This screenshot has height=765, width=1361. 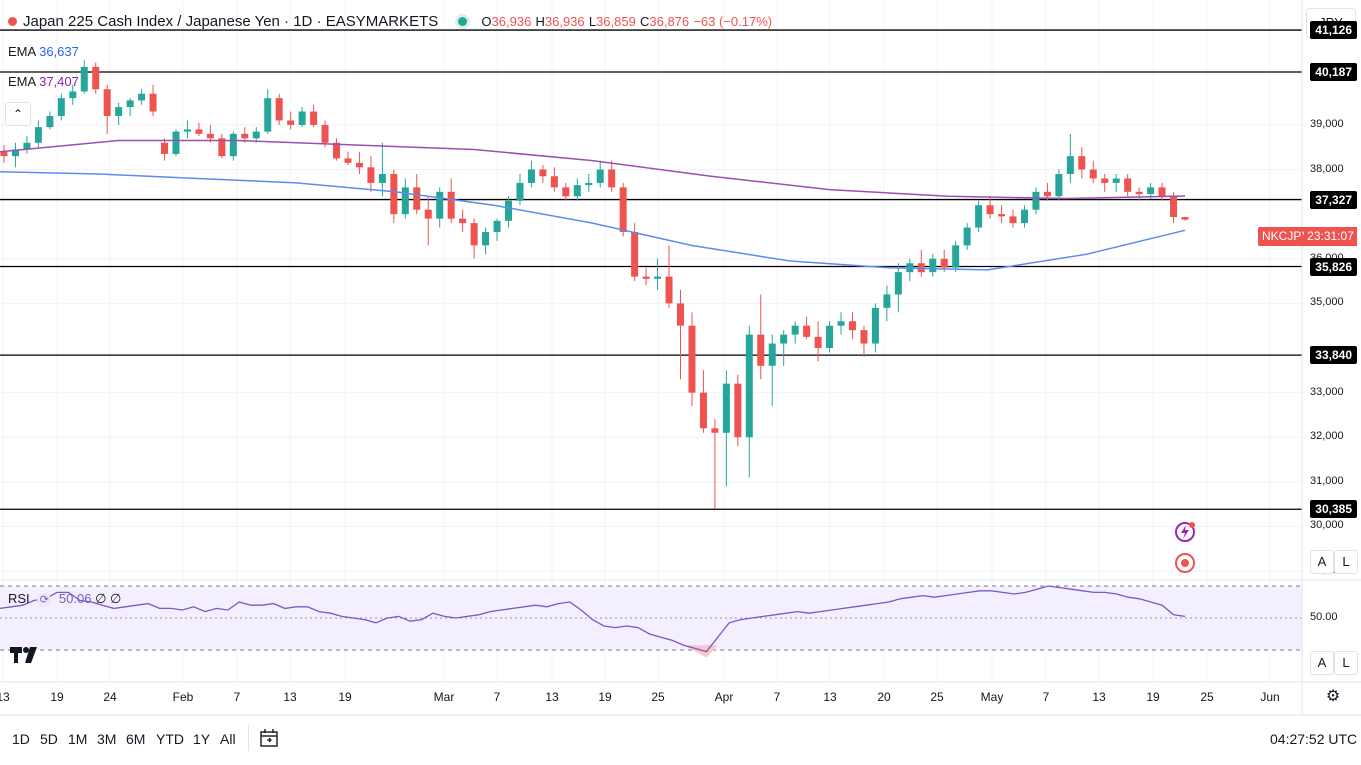 What do you see at coordinates (170, 739) in the screenshot?
I see `timeframe-button-ytd: YTD` at bounding box center [170, 739].